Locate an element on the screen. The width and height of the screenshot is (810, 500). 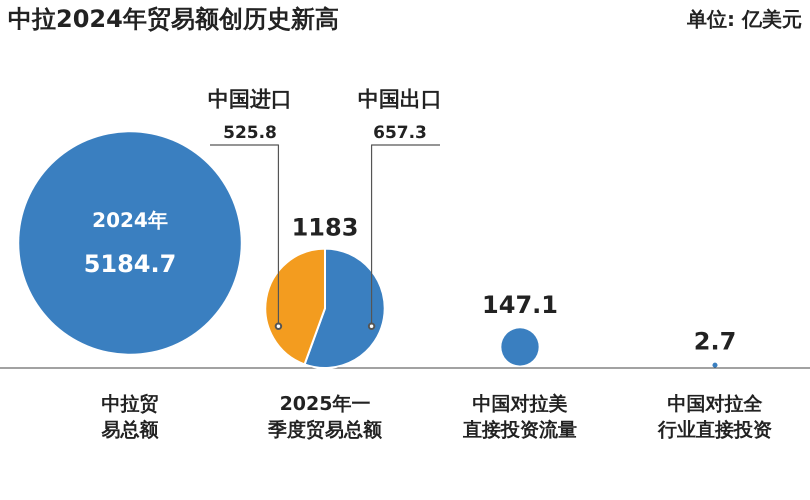
data-label: 525.8 is located at coordinates (250, 133).